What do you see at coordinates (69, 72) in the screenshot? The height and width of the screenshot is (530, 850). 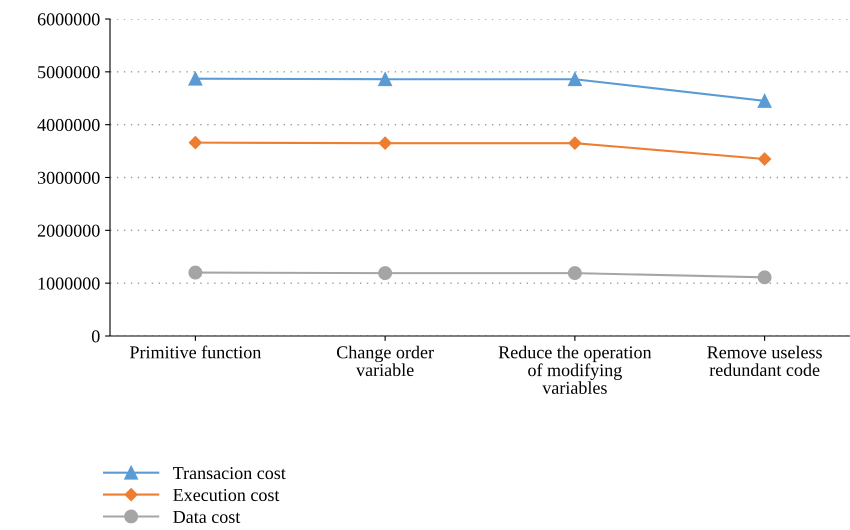 I see `y-tick-label: 5000000` at bounding box center [69, 72].